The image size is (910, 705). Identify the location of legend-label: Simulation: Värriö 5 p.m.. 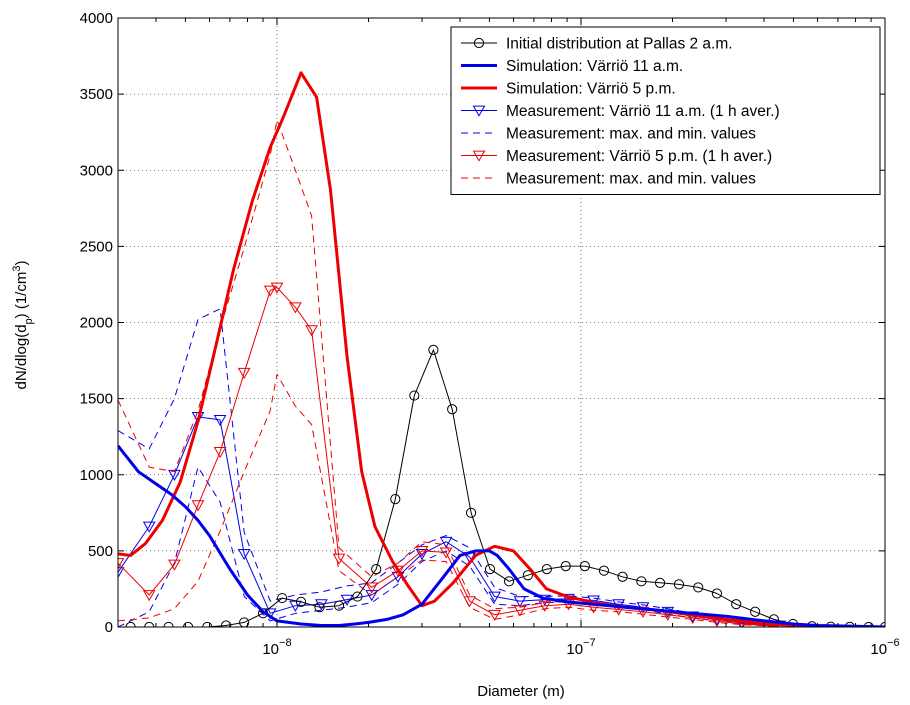
(591, 89).